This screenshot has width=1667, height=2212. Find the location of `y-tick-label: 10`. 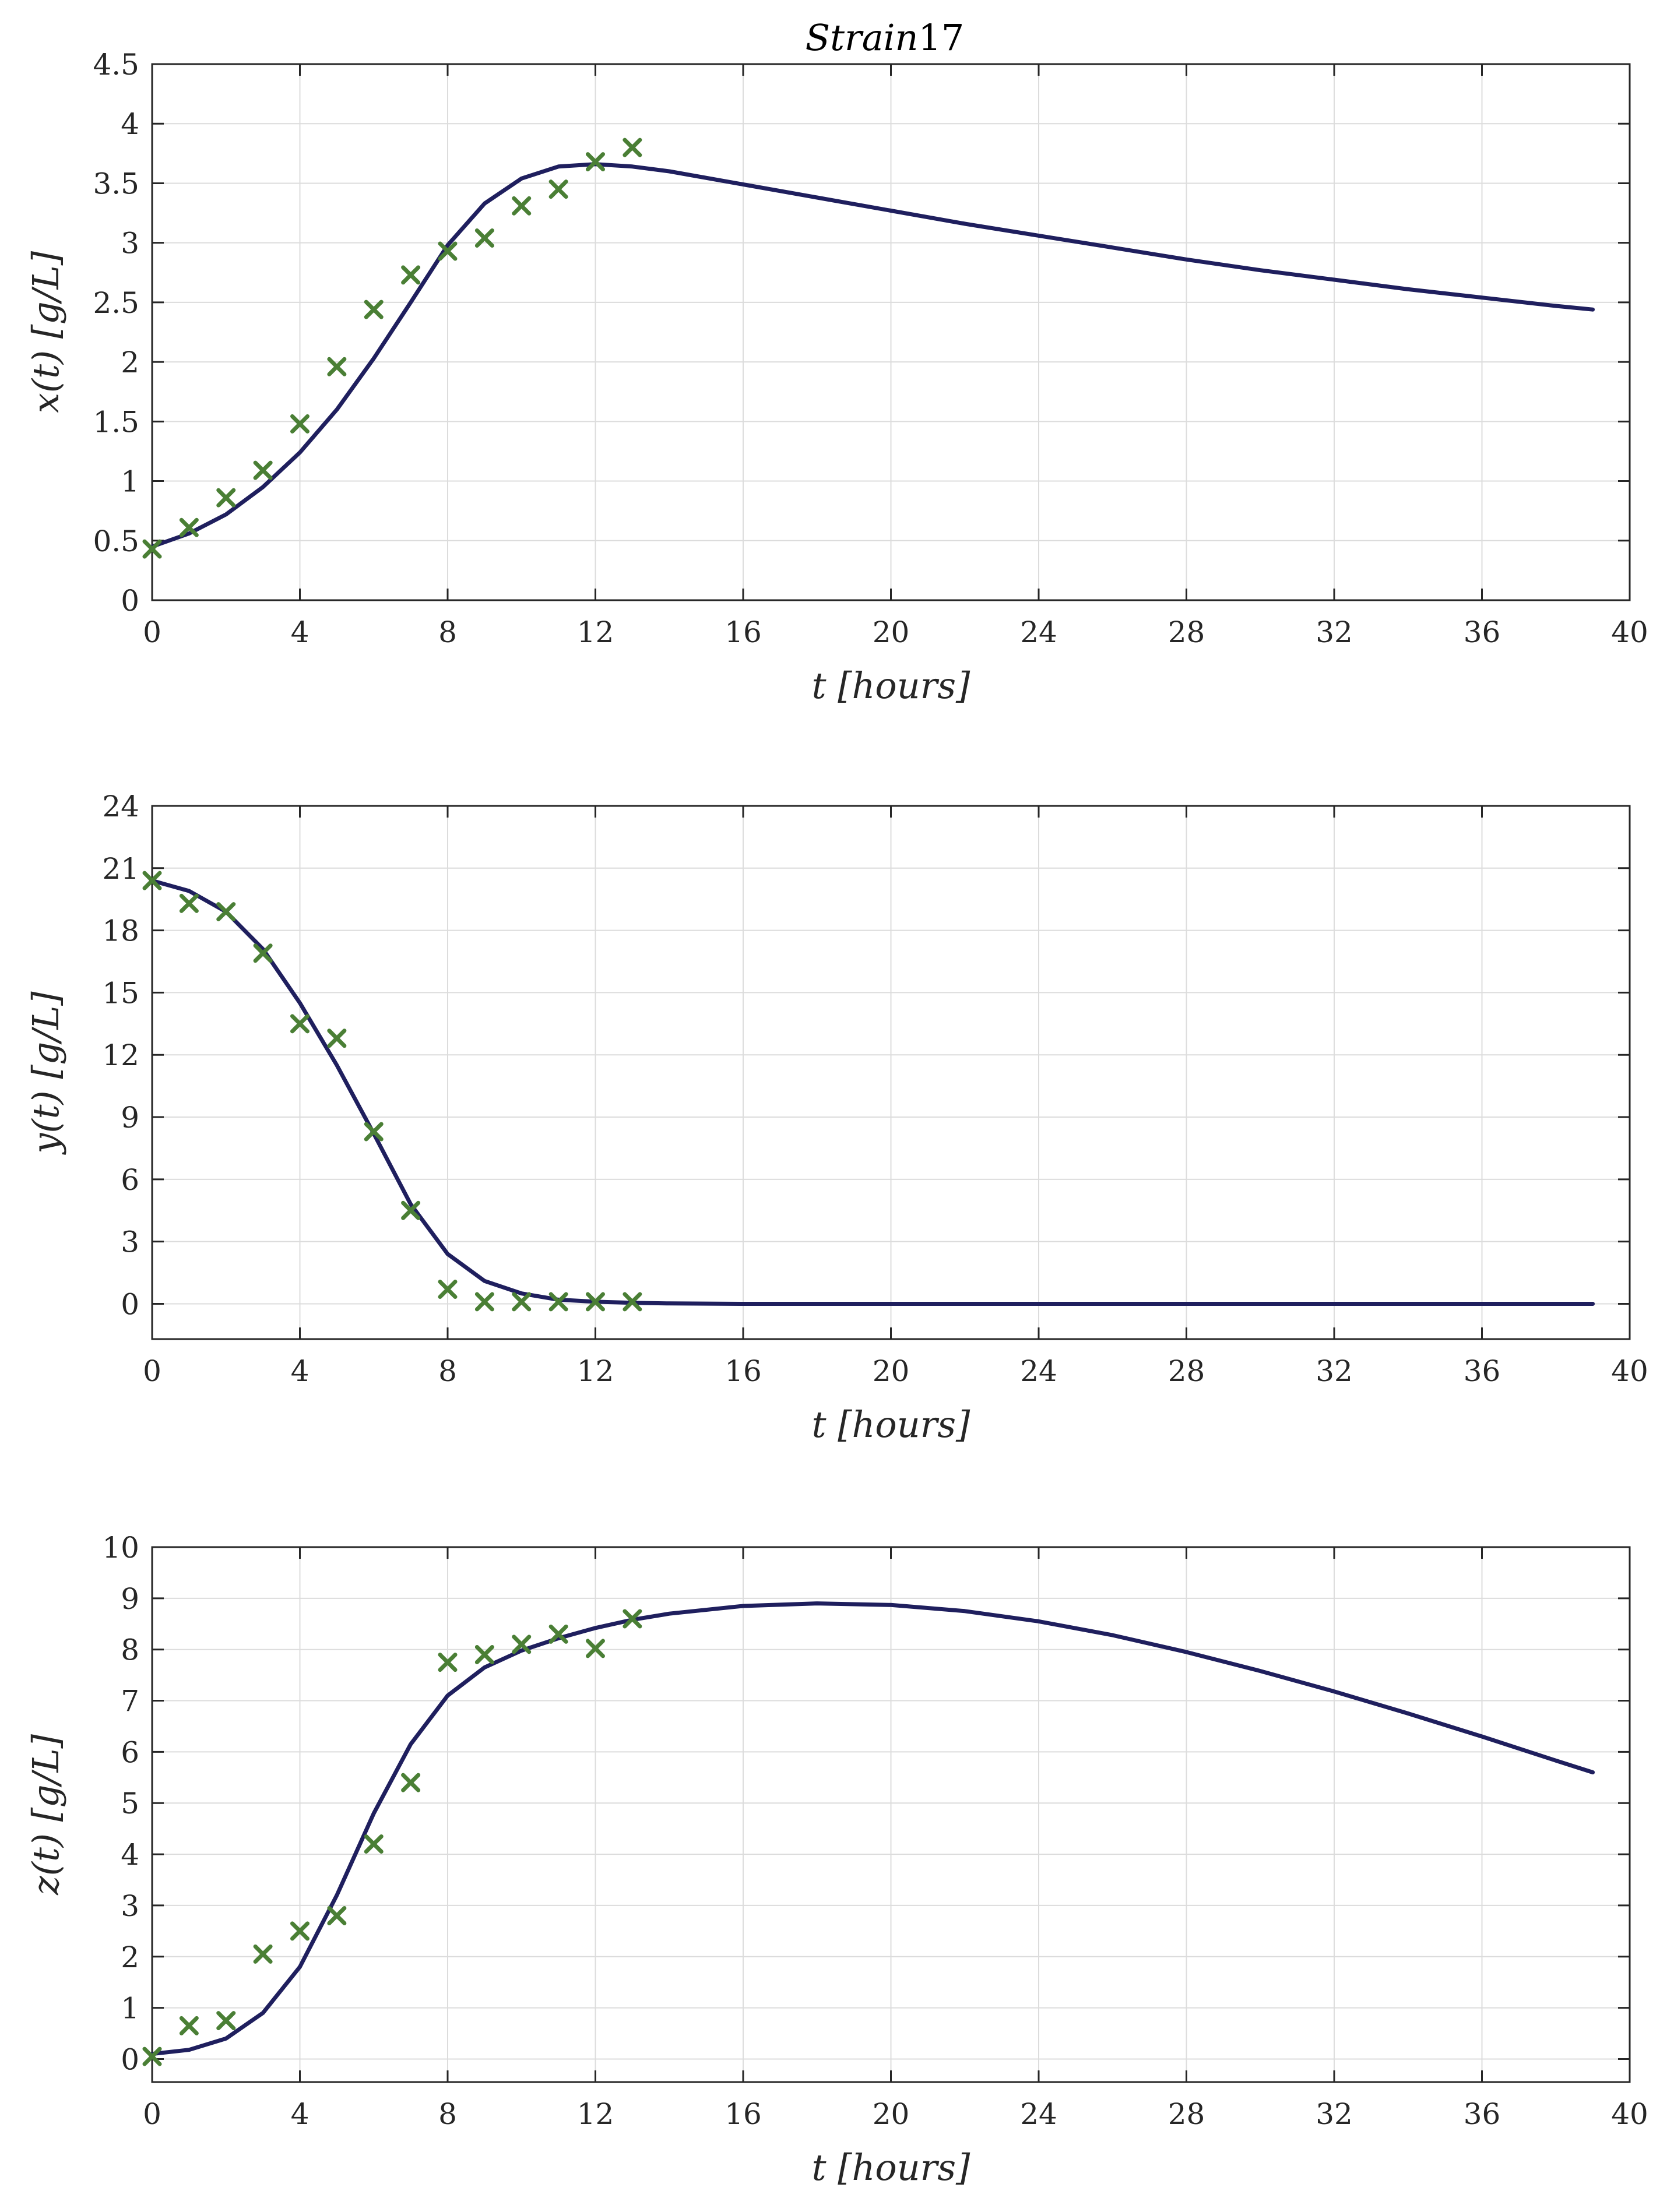

y-tick-label: 10 is located at coordinates (120, 1548).